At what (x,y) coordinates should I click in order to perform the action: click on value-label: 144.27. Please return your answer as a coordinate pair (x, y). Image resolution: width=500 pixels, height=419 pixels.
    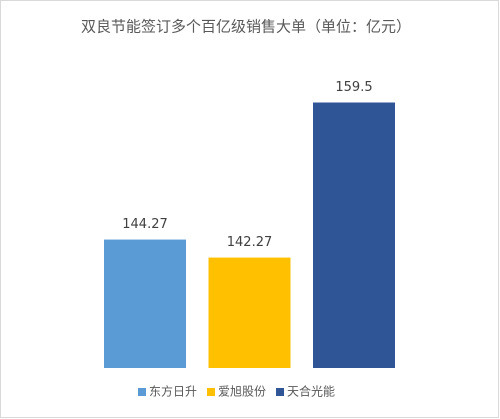
    Looking at the image, I should click on (145, 224).